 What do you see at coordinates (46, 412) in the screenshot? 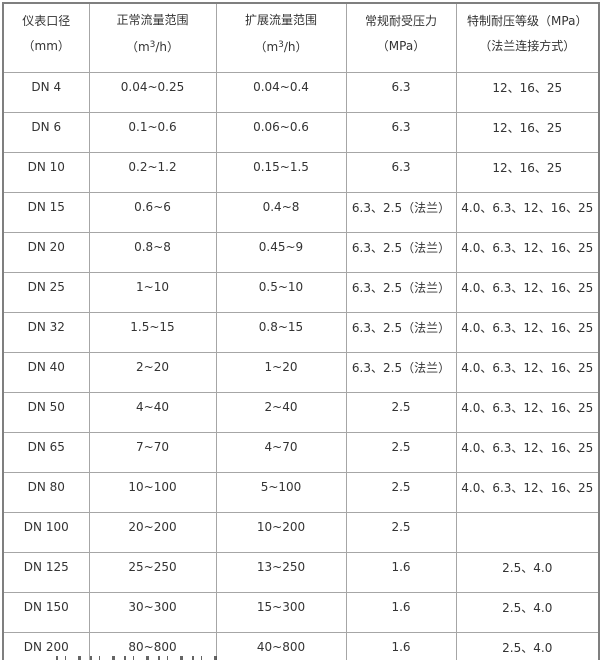
I see `cell-diameter: DN 50` at bounding box center [46, 412].